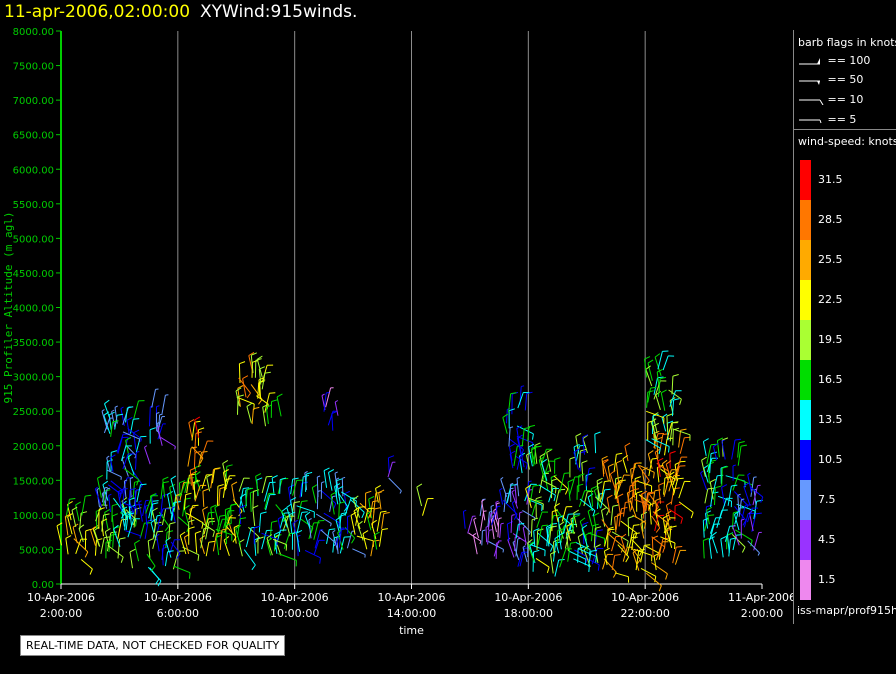 The height and width of the screenshot is (674, 896). What do you see at coordinates (805, 540) in the screenshot?
I see `speed-bin-swatch` at bounding box center [805, 540].